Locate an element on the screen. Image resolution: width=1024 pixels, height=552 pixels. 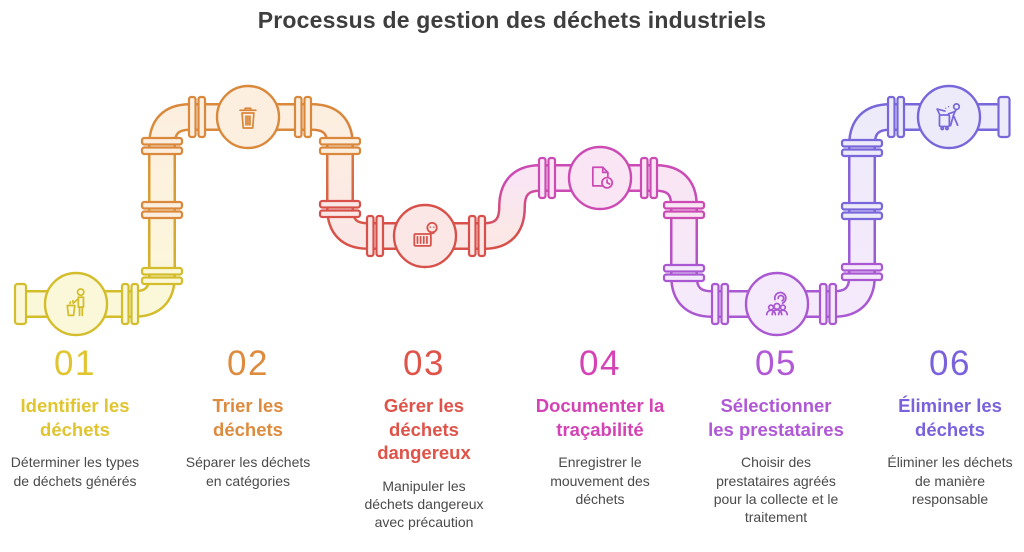
wheelie-bin-person-icon is located at coordinates (948, 117).